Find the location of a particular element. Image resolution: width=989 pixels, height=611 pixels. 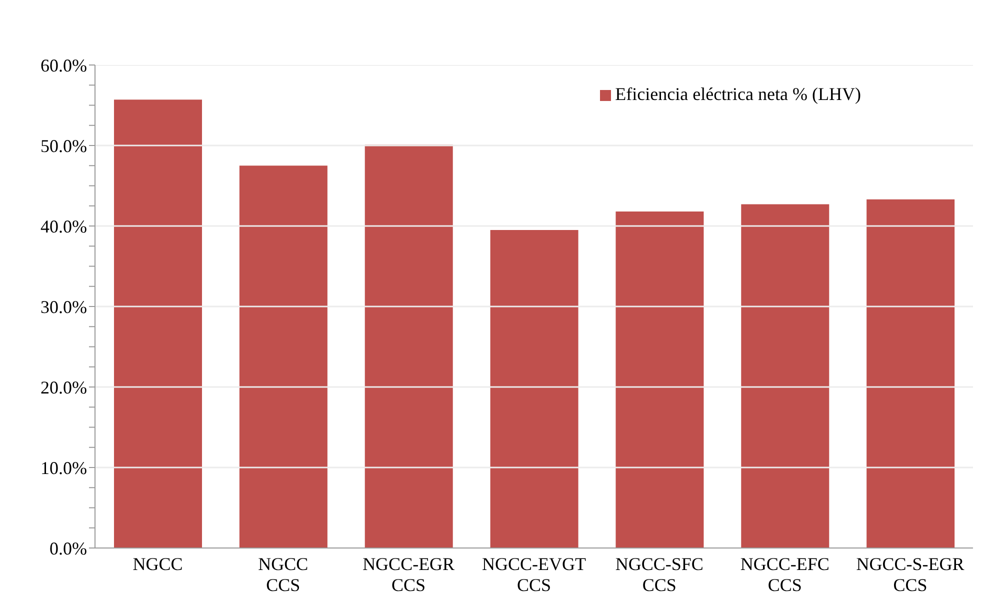

y-tick-label: 0.0% is located at coordinates (68, 548).